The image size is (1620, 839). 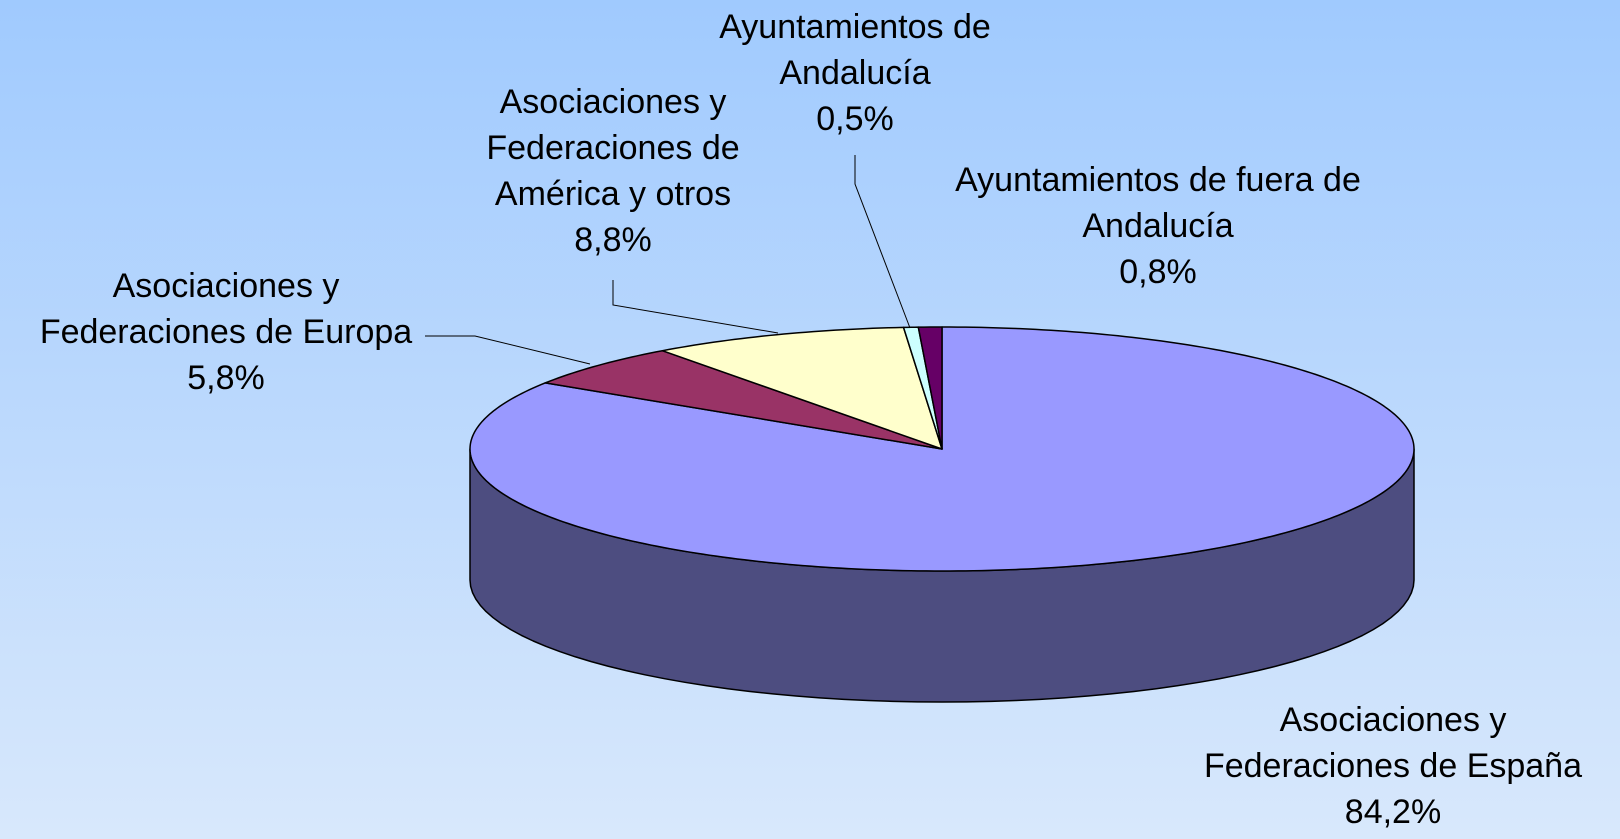 What do you see at coordinates (1393, 812) in the screenshot?
I see `value-label: 84,2%` at bounding box center [1393, 812].